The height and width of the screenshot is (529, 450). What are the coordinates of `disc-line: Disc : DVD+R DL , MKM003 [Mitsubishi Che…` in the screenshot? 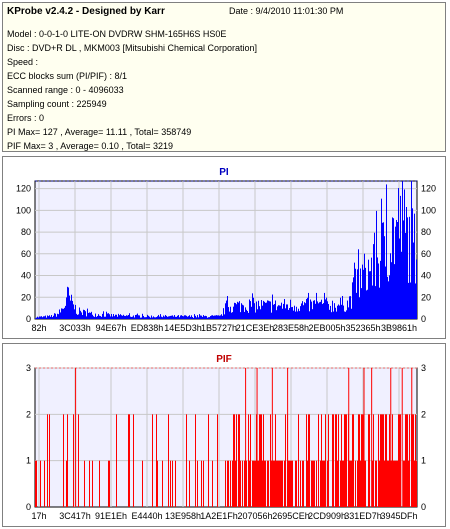 It's located at (132, 48).